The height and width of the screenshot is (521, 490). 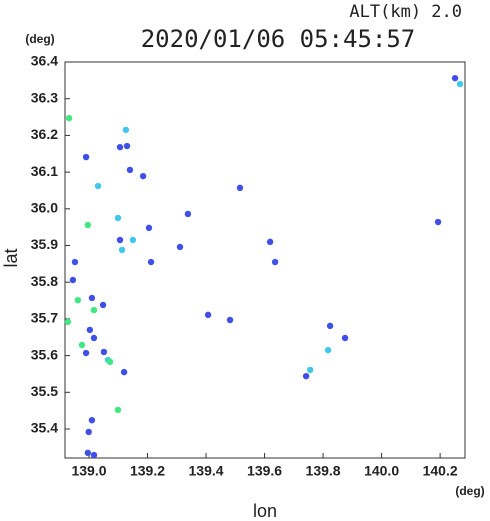 I want to click on y-tick-label: 35.6, so click(x=44, y=354).